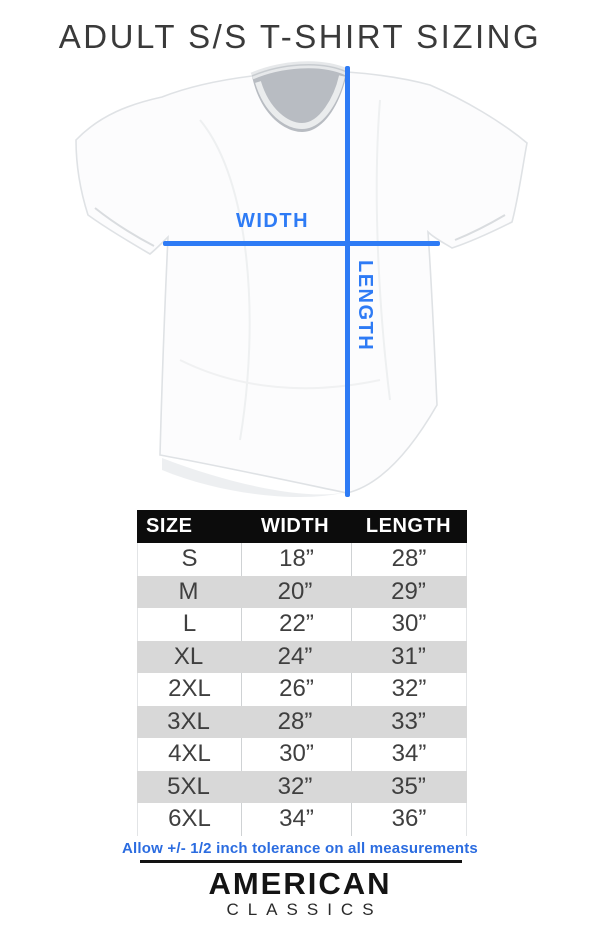  I want to click on table-row: 6XL 34” 36”, so click(302, 819).